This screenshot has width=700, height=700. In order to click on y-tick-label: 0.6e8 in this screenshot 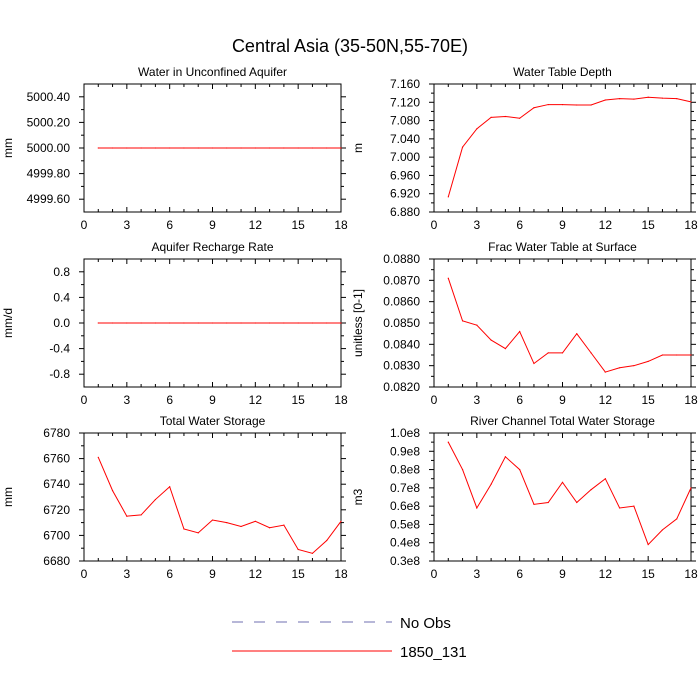, I will do `click(405, 506)`.